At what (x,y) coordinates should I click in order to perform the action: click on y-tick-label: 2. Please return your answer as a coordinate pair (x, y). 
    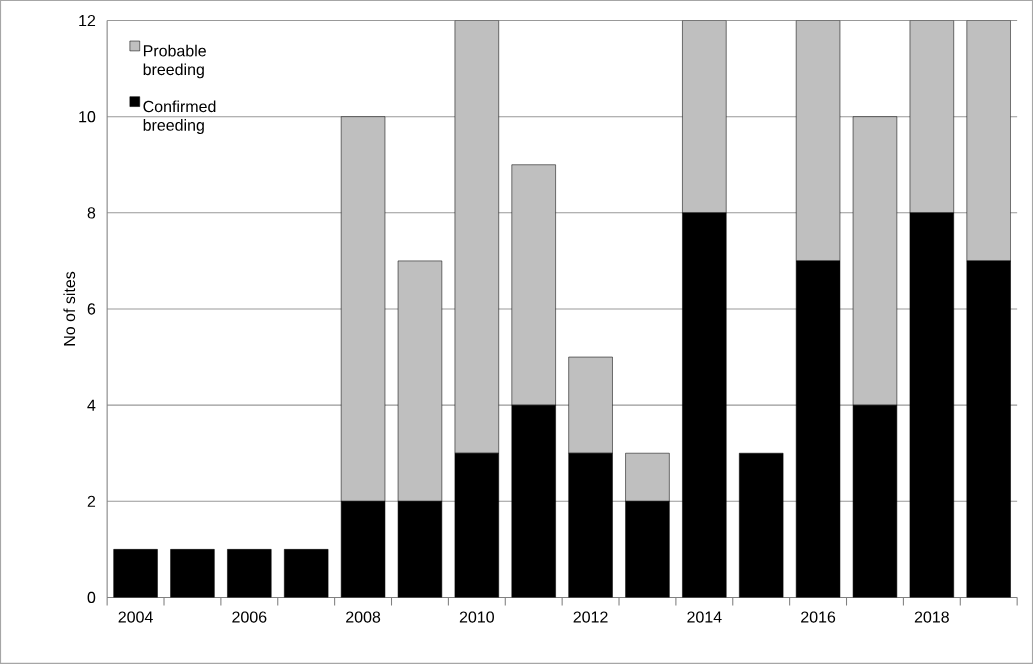
    Looking at the image, I should click on (91, 501).